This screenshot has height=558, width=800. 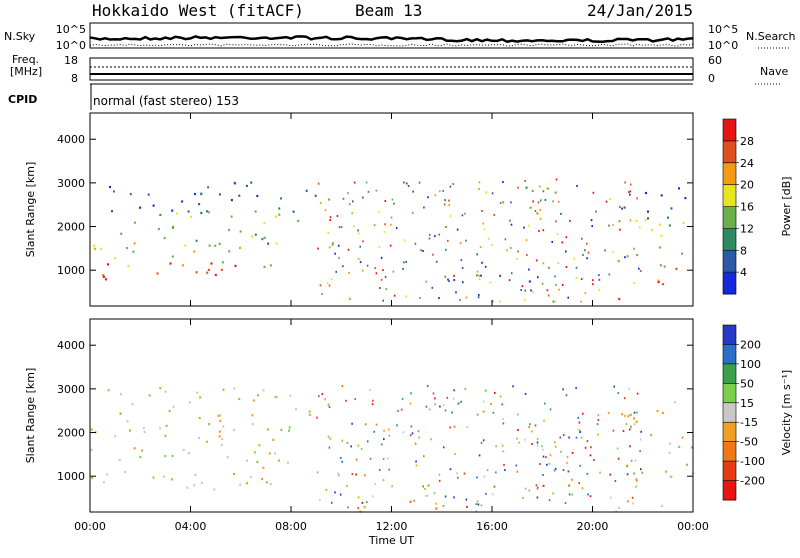 What do you see at coordinates (198, 10) in the screenshot?
I see `station-title: Hokkaido West (fitACF)` at bounding box center [198, 10].